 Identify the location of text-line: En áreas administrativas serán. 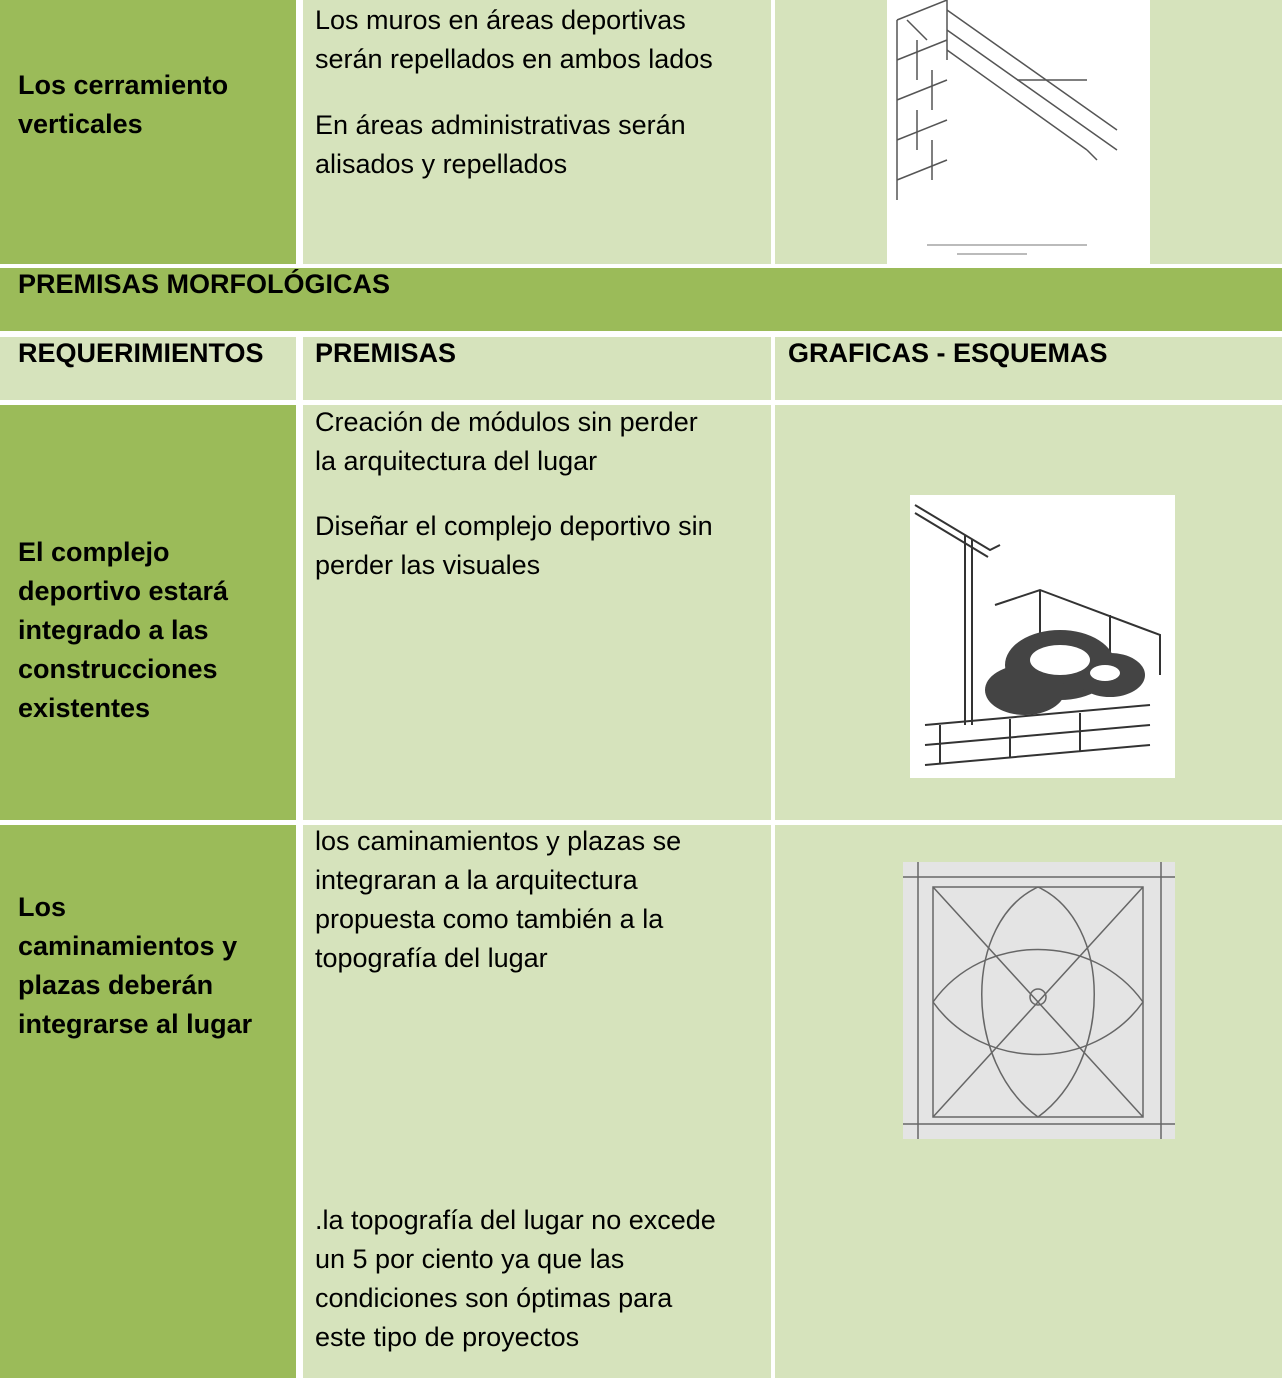
(500, 125).